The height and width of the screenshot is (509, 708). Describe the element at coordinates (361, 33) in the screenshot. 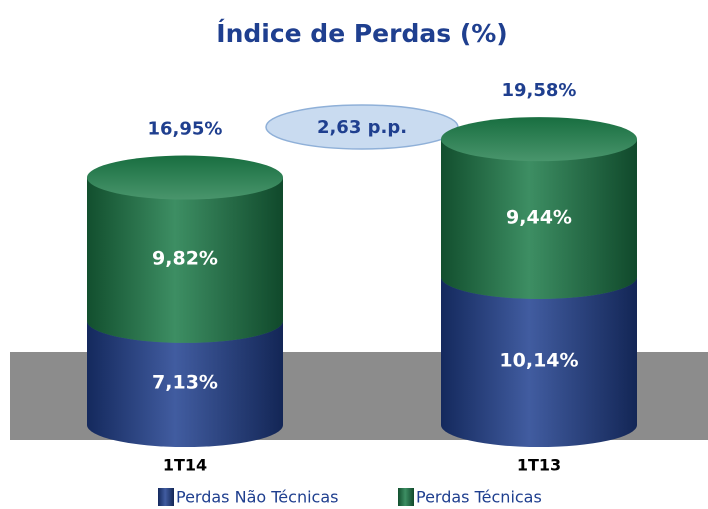

I see `chart-title: Índice de Perdas (%)` at that location.